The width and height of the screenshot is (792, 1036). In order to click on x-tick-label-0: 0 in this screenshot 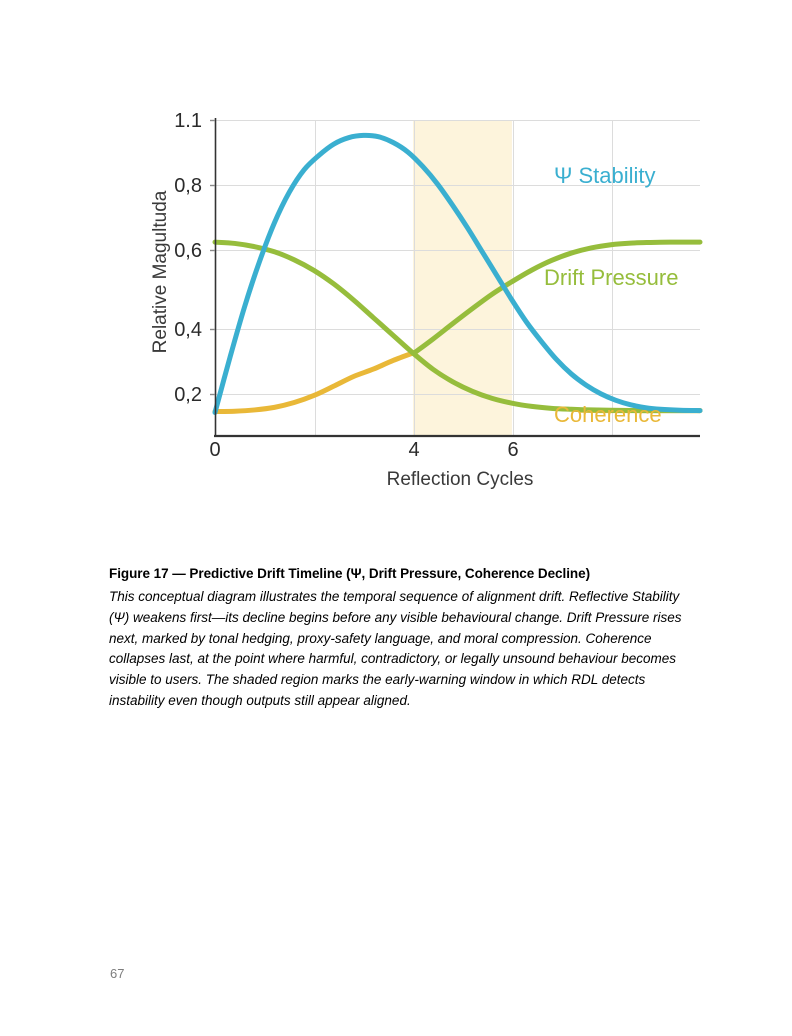, I will do `click(214, 450)`.